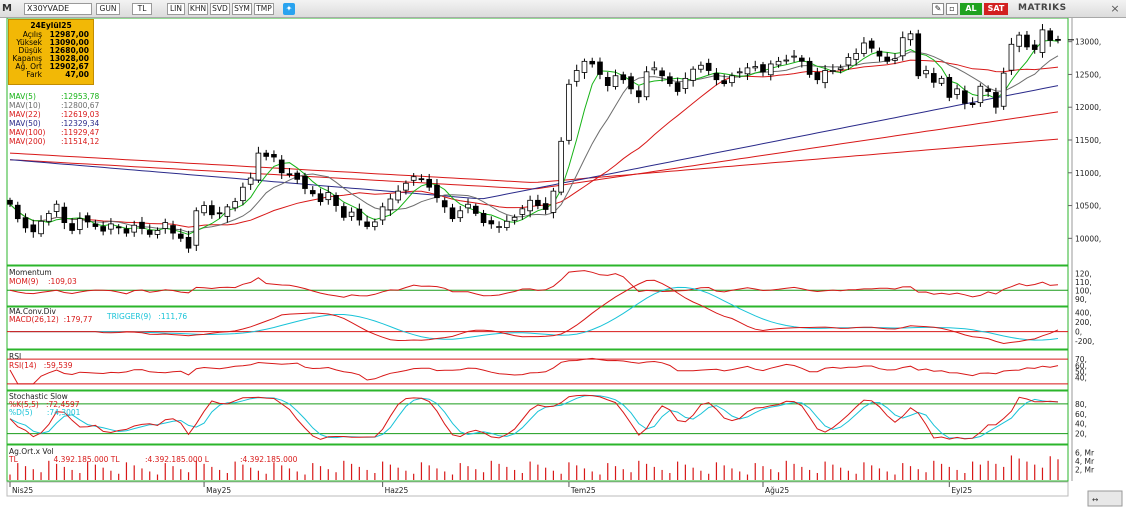 Image resolution: width=1126 pixels, height=510 pixels. Describe the element at coordinates (1081, 365) in the screenshot. I see `rsi-axis-label: 60,` at that location.